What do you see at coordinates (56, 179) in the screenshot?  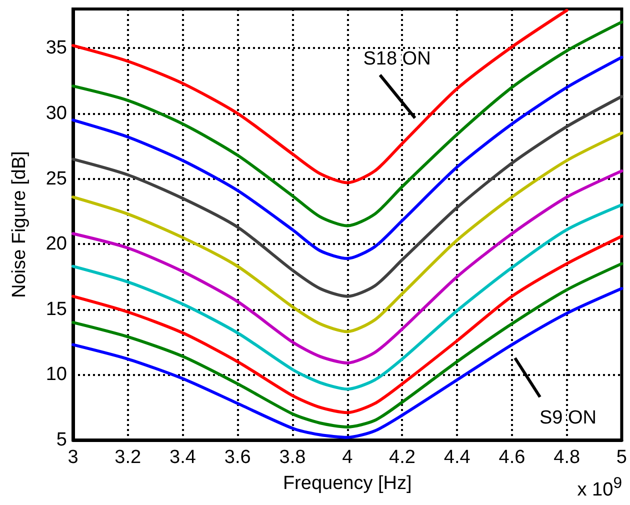 I see `y-tick-label: 25` at bounding box center [56, 179].